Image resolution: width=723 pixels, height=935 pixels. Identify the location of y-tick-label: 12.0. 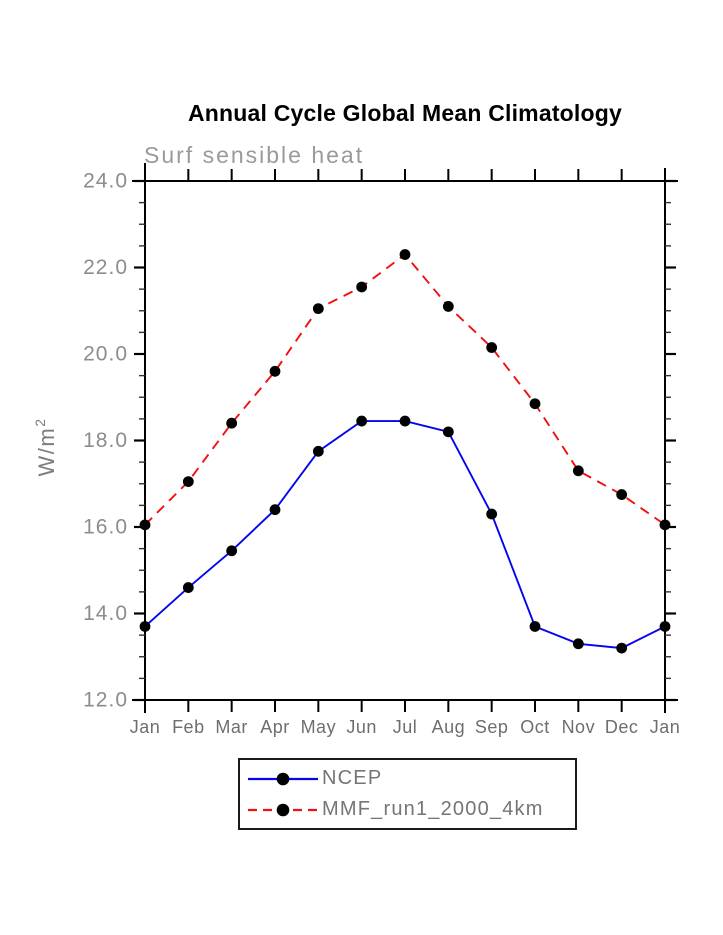
(105, 700).